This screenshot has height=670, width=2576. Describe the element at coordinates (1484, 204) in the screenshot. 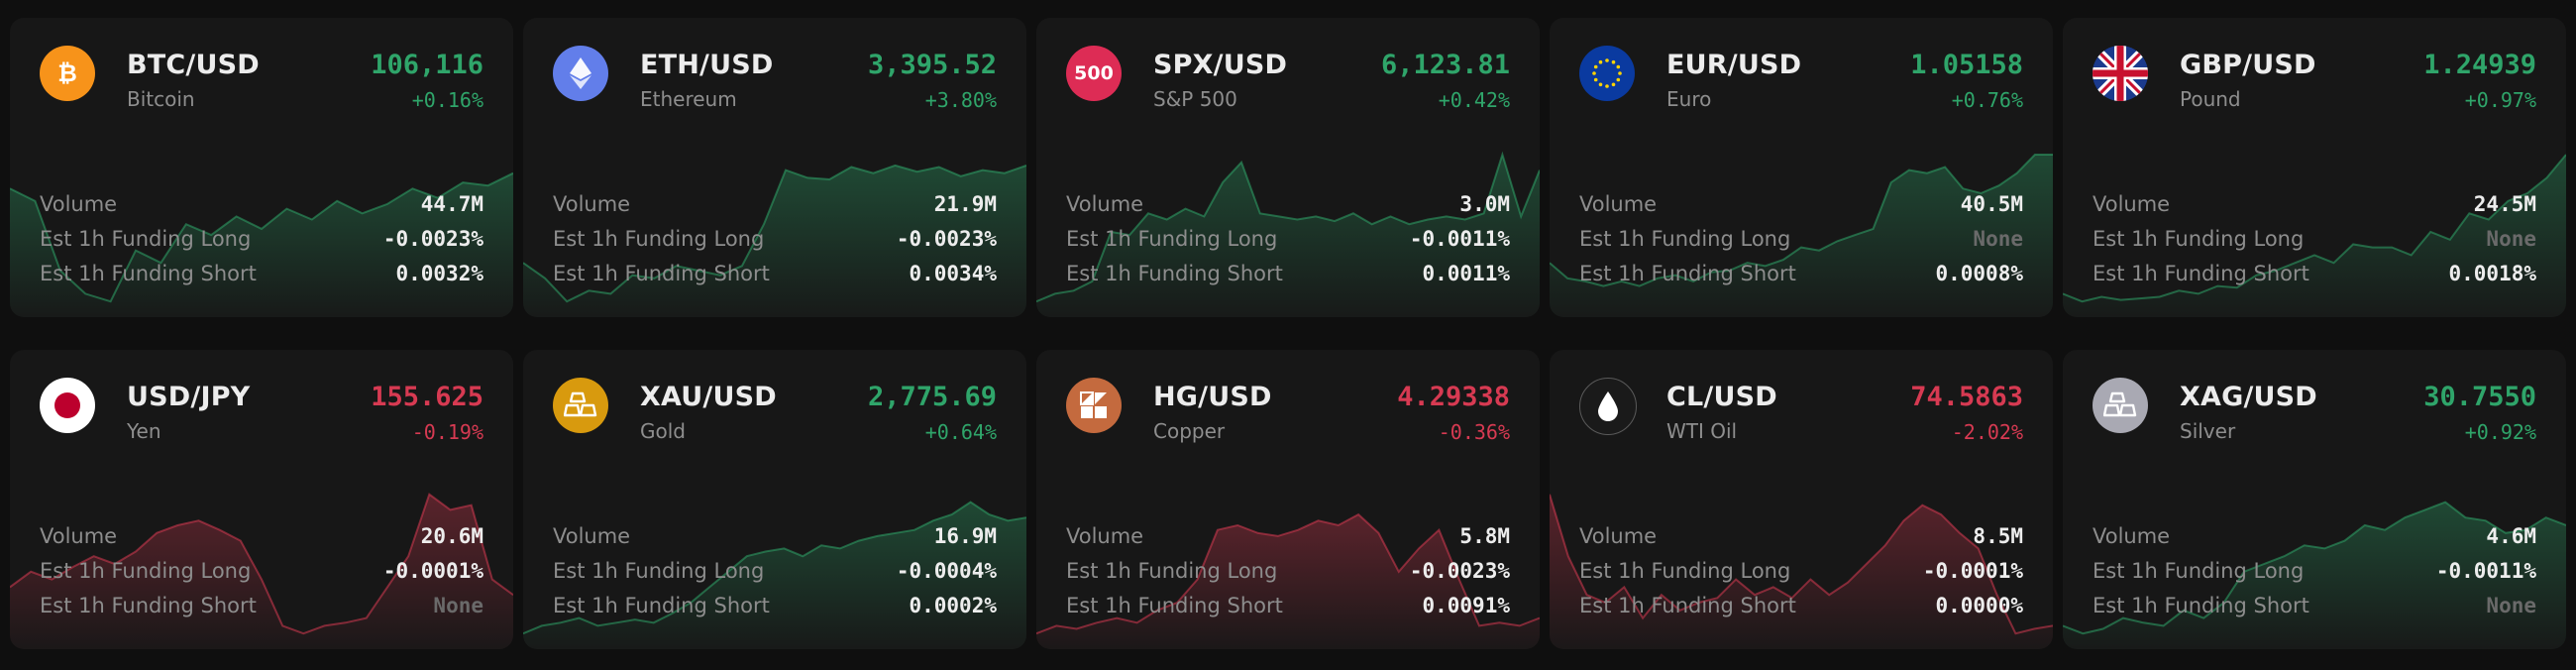

I see `volume-value: 3.0M` at that location.